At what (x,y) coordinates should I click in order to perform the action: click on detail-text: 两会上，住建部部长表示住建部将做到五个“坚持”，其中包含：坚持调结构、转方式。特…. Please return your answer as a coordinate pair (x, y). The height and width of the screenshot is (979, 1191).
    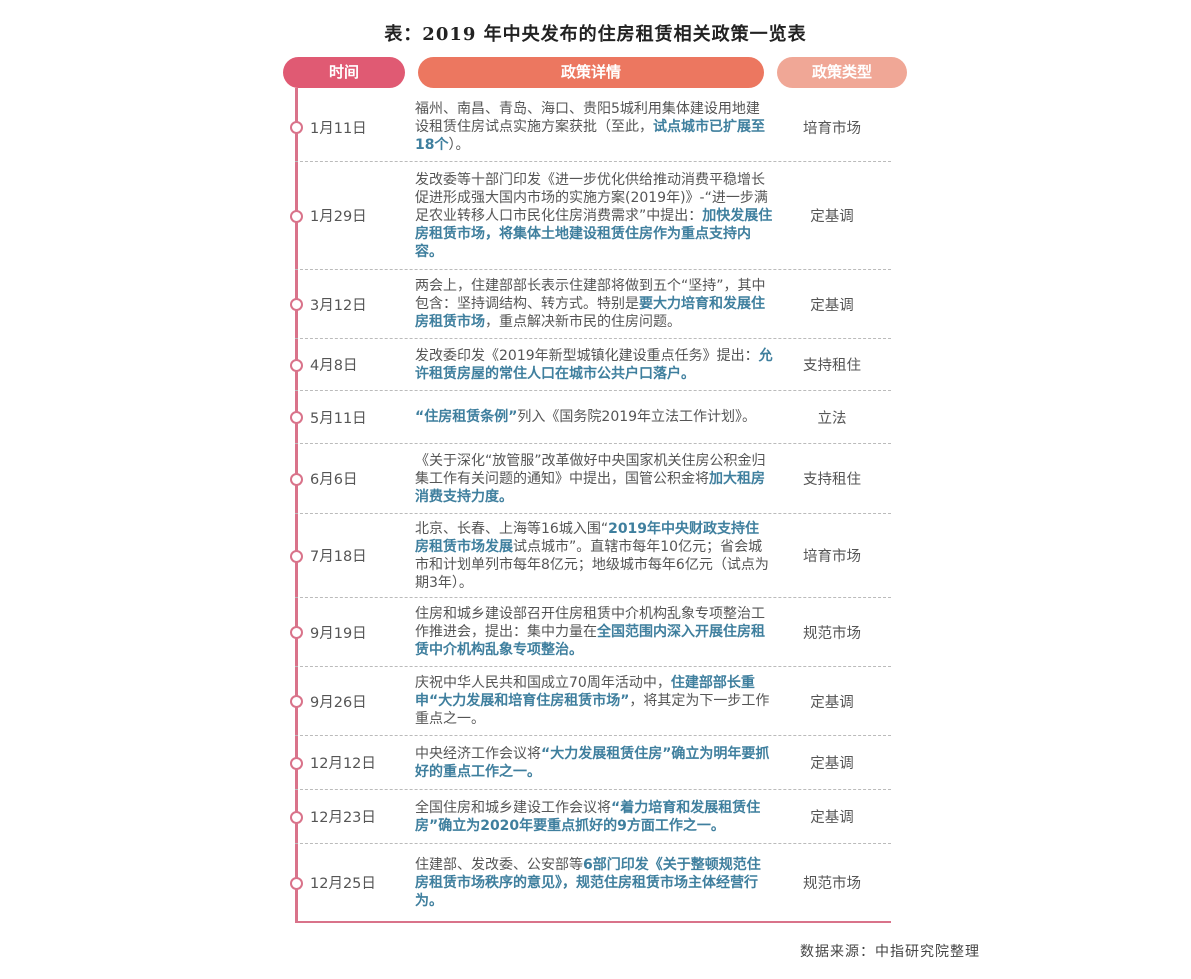
    Looking at the image, I should click on (590, 295).